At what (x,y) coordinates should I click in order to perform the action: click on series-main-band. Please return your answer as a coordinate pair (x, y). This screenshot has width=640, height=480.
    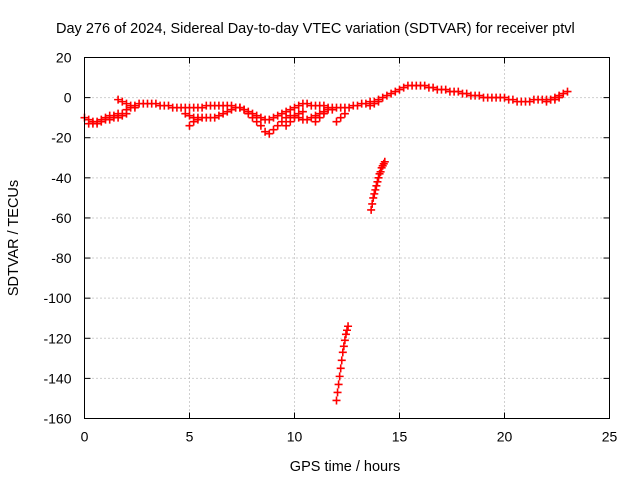
    Looking at the image, I should click on (326, 103).